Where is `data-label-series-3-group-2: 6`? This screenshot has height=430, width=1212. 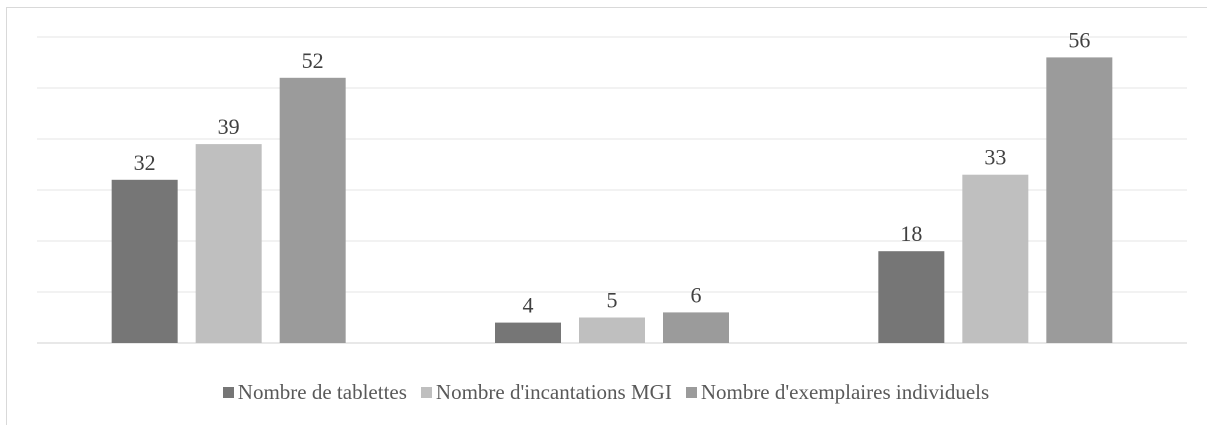
data-label-series-3-group-2: 6 is located at coordinates (696, 294).